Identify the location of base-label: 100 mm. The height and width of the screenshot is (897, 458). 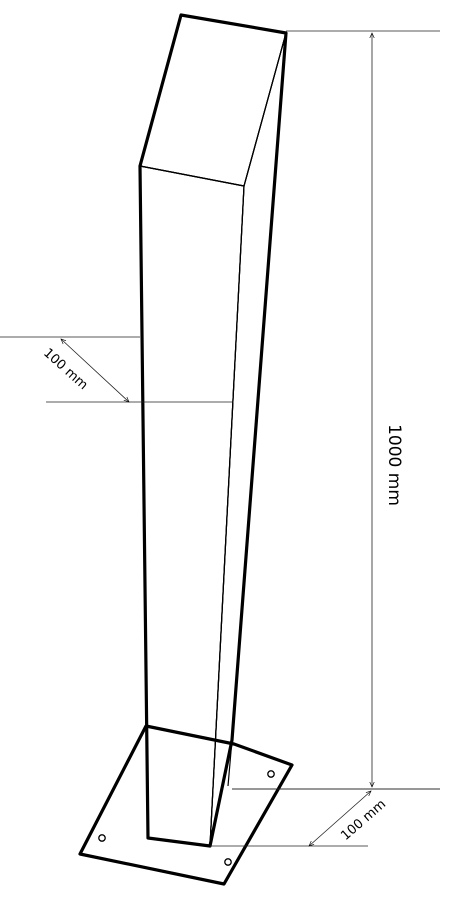
(363, 820).